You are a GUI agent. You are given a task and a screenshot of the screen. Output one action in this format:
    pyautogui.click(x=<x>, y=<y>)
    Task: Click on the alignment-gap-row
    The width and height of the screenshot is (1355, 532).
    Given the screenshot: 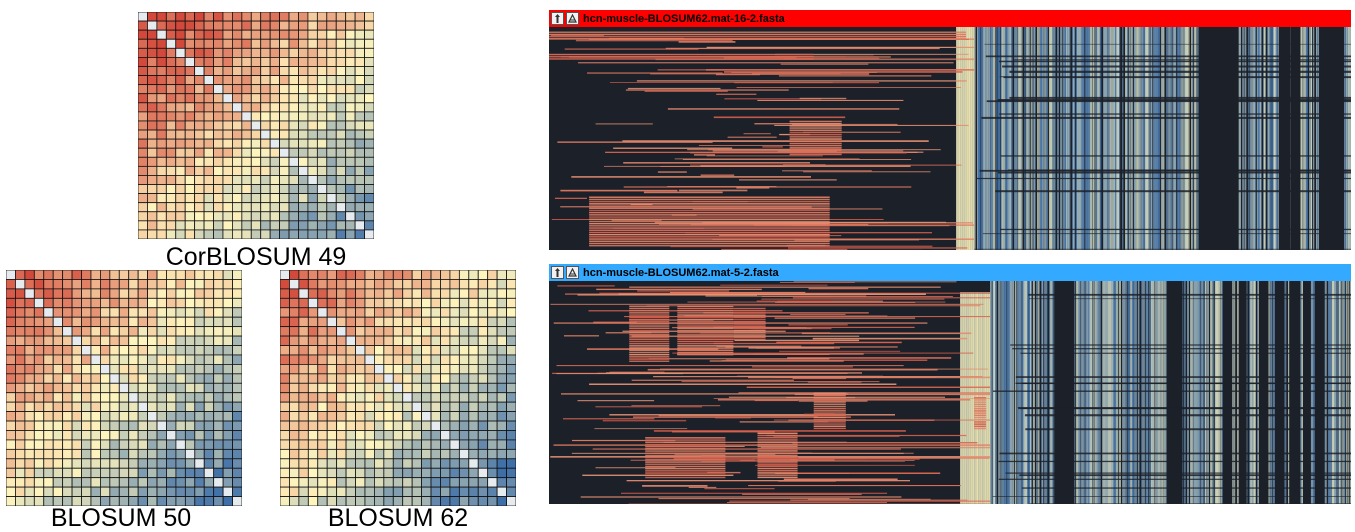 What is the action you would take?
    pyautogui.click(x=1185, y=475)
    